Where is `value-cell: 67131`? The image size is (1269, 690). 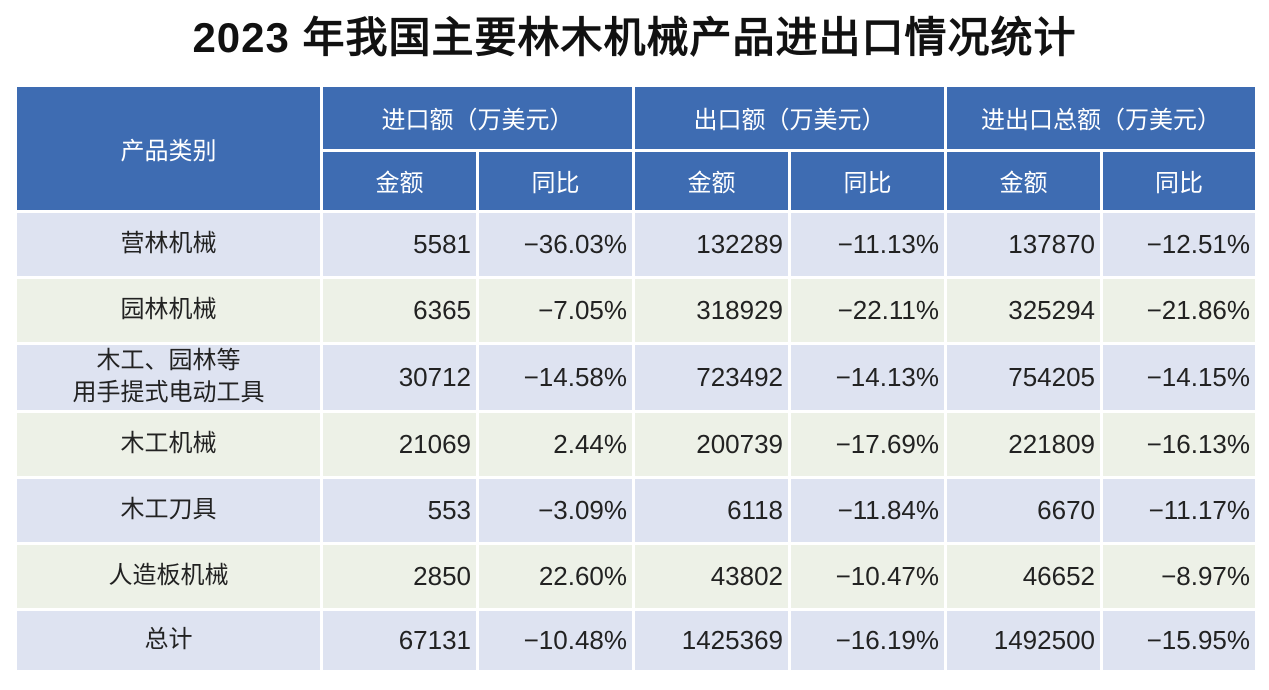 value-cell: 67131 is located at coordinates (399, 640).